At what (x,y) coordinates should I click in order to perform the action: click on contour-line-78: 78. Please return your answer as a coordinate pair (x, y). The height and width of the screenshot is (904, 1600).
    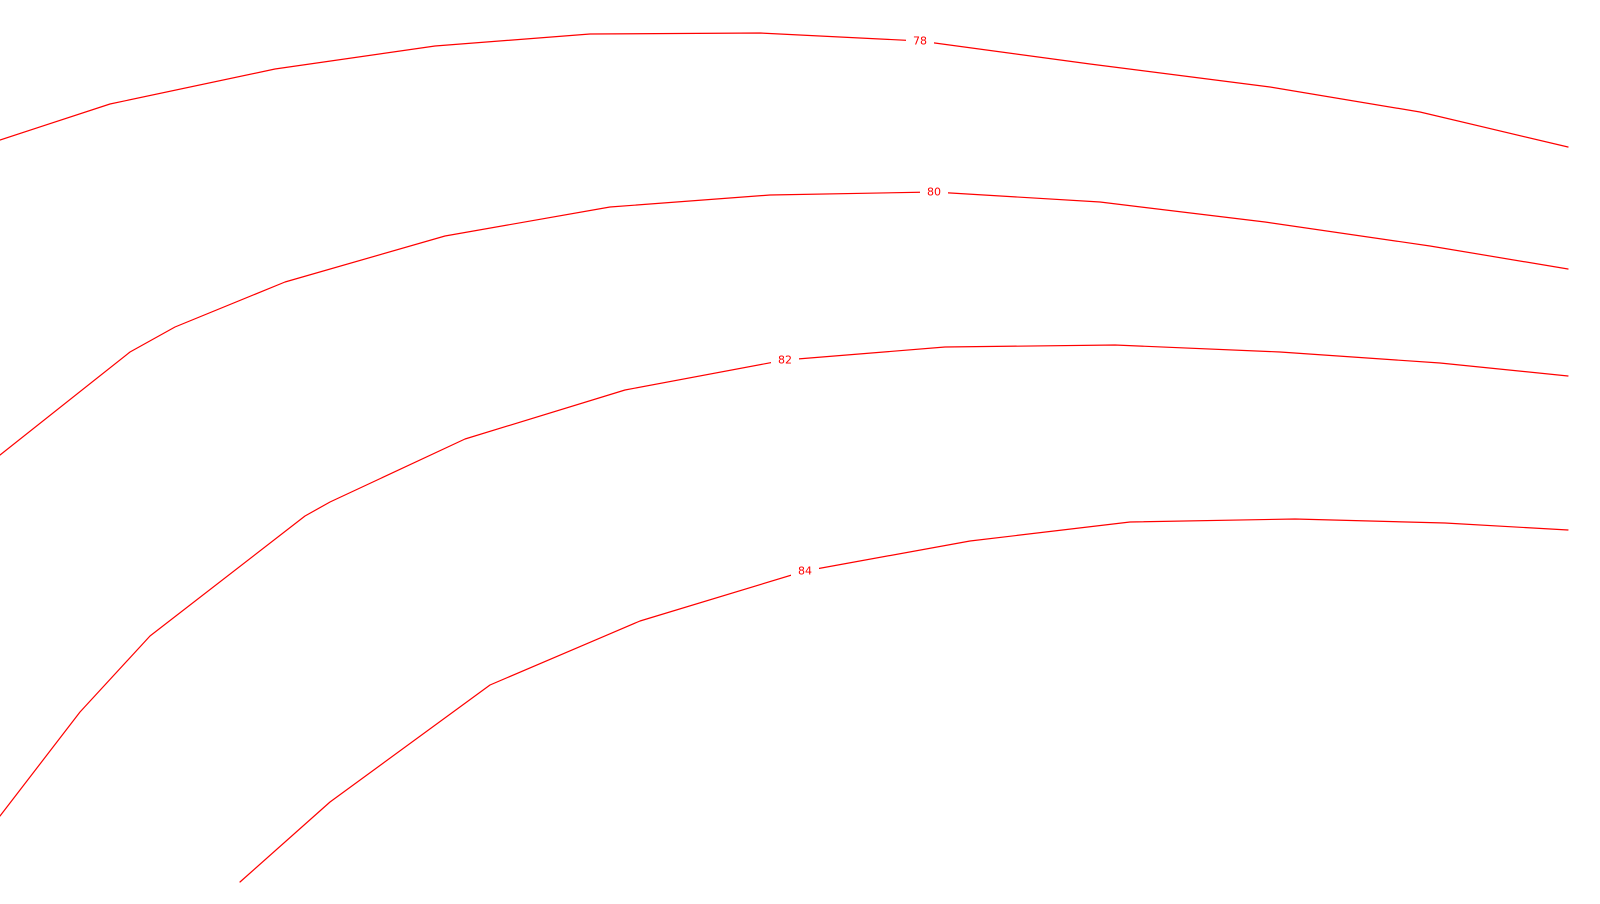
    Looking at the image, I should click on (784, 90).